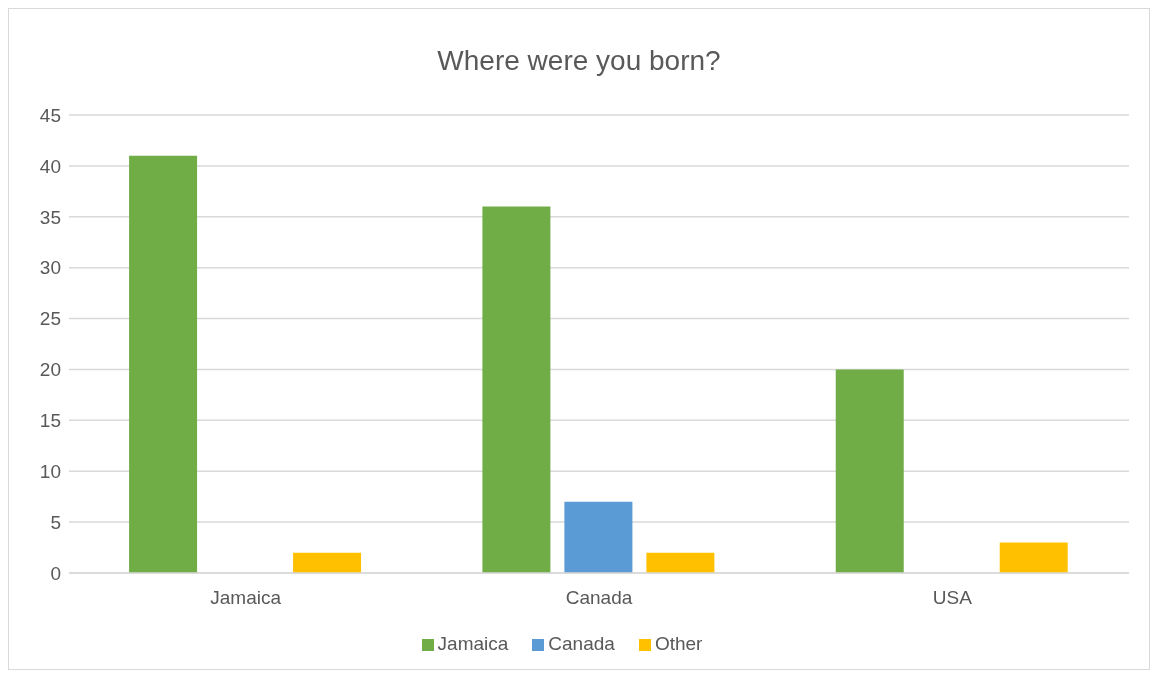 The image size is (1154, 675). I want to click on y-tick-label: 30, so click(50, 268).